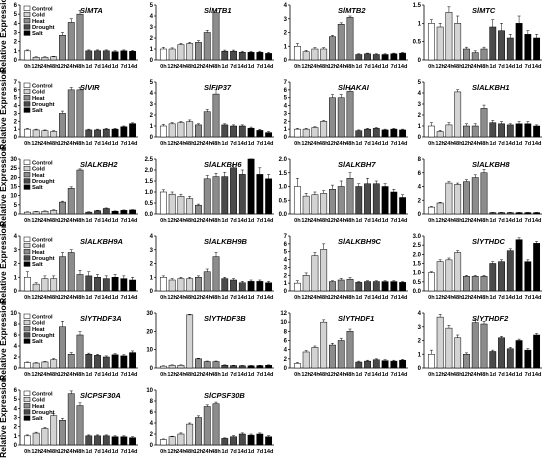 The image size is (550, 476). Describe the element at coordinates (43, 105) in the screenshot. I see `legend-label: Drought` at that location.